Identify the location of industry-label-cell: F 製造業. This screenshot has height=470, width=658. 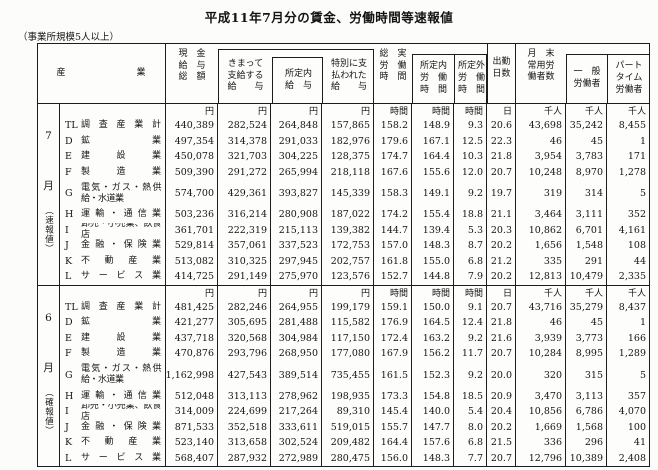
(113, 172).